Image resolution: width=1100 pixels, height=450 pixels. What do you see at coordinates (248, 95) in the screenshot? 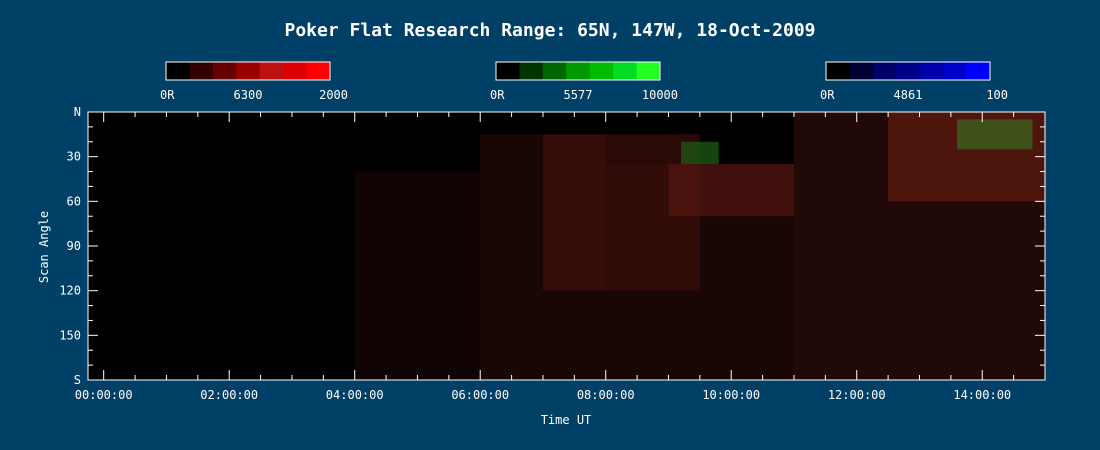
I see `colorbar-6300-name-label: 6300` at bounding box center [248, 95].